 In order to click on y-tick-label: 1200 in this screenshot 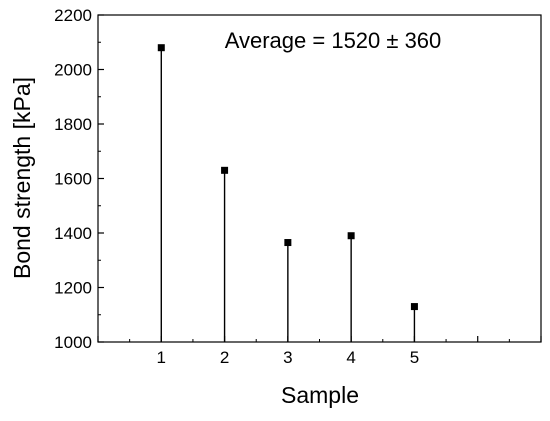, I will do `click(73, 288)`.